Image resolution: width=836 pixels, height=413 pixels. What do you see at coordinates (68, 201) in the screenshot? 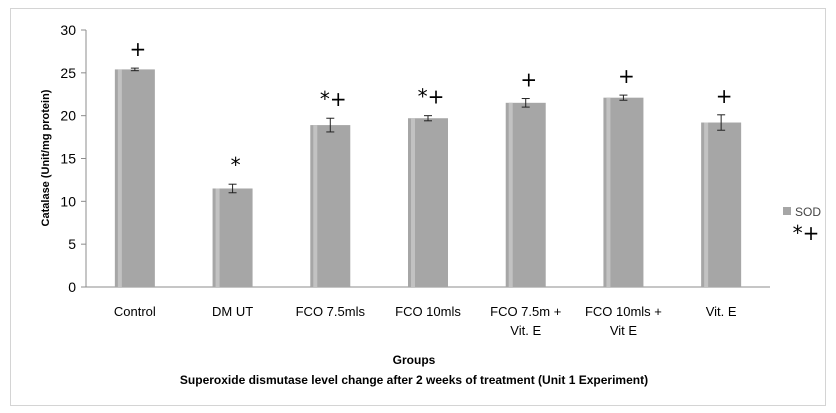
I see `y-tick-label: 10` at bounding box center [68, 201].